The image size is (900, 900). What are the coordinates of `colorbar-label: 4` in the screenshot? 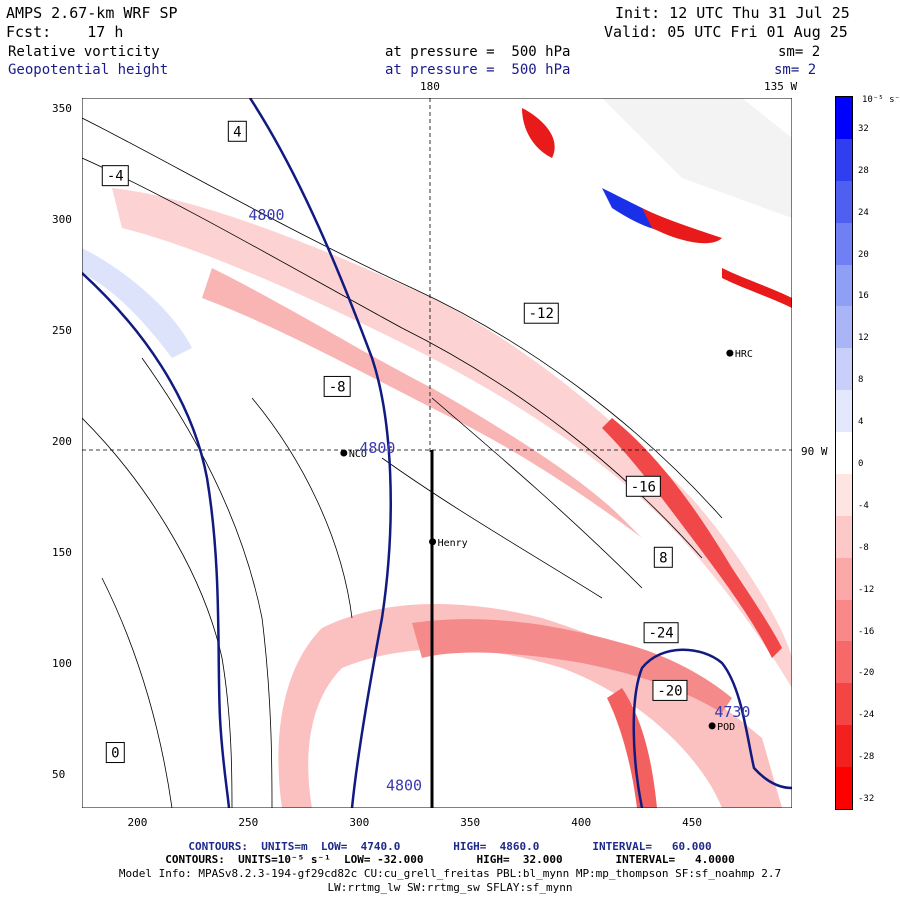 It's located at (861, 422).